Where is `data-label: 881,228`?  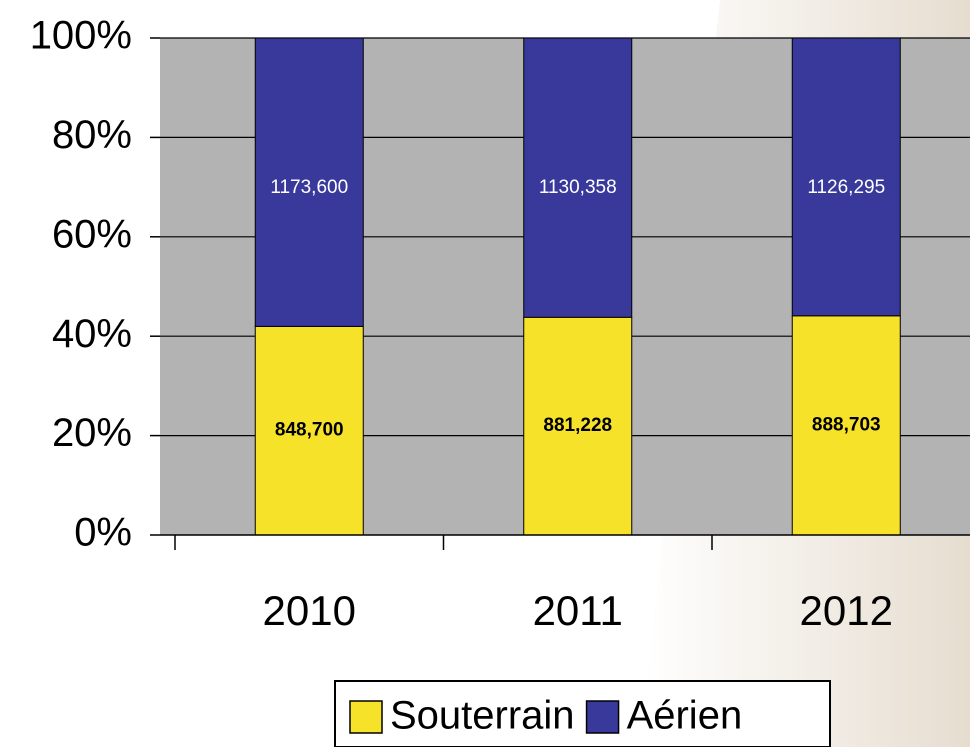
data-label: 881,228 is located at coordinates (577, 425).